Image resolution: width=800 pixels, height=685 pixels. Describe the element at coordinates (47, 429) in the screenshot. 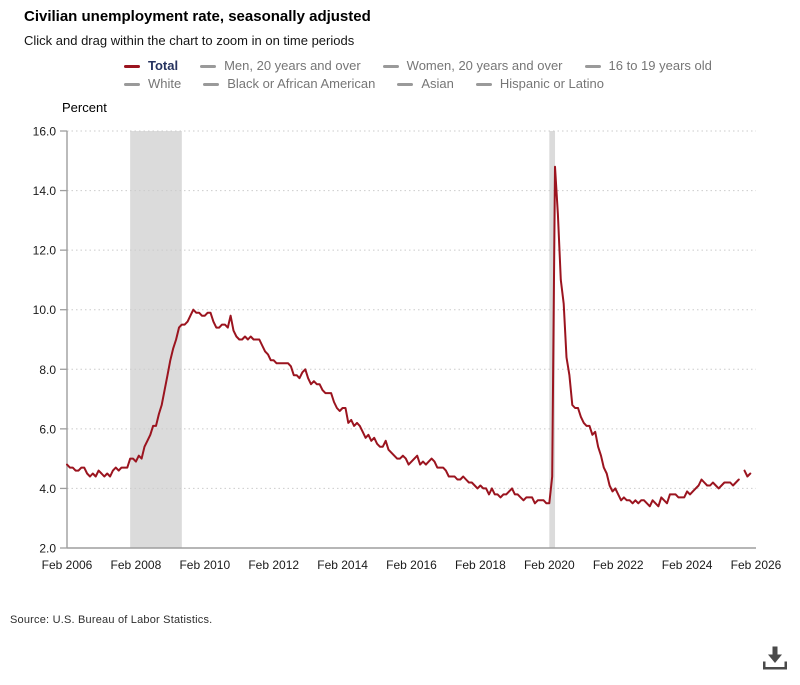

I see `y-tick-label: 6.0` at that location.